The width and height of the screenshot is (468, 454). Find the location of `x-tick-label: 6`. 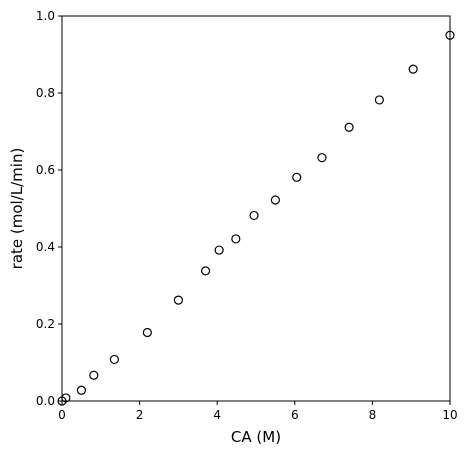

x-tick-label: 6 is located at coordinates (295, 415).